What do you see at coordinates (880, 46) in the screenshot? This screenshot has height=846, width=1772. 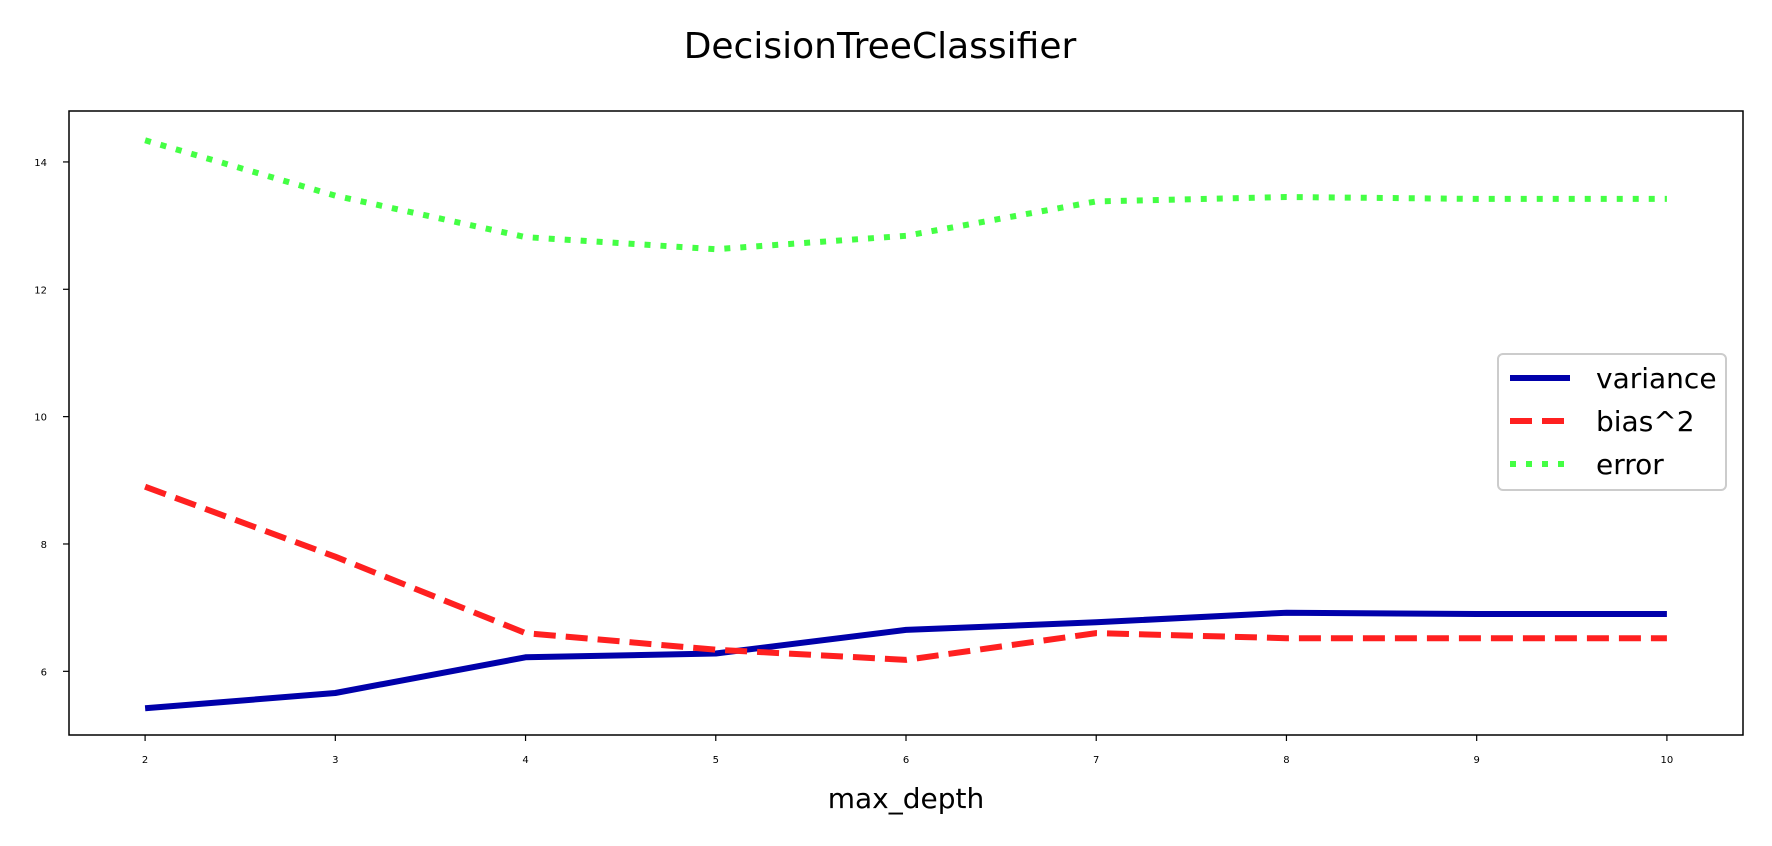 I see `chart-title: DecisionTreeClassifier` at bounding box center [880, 46].